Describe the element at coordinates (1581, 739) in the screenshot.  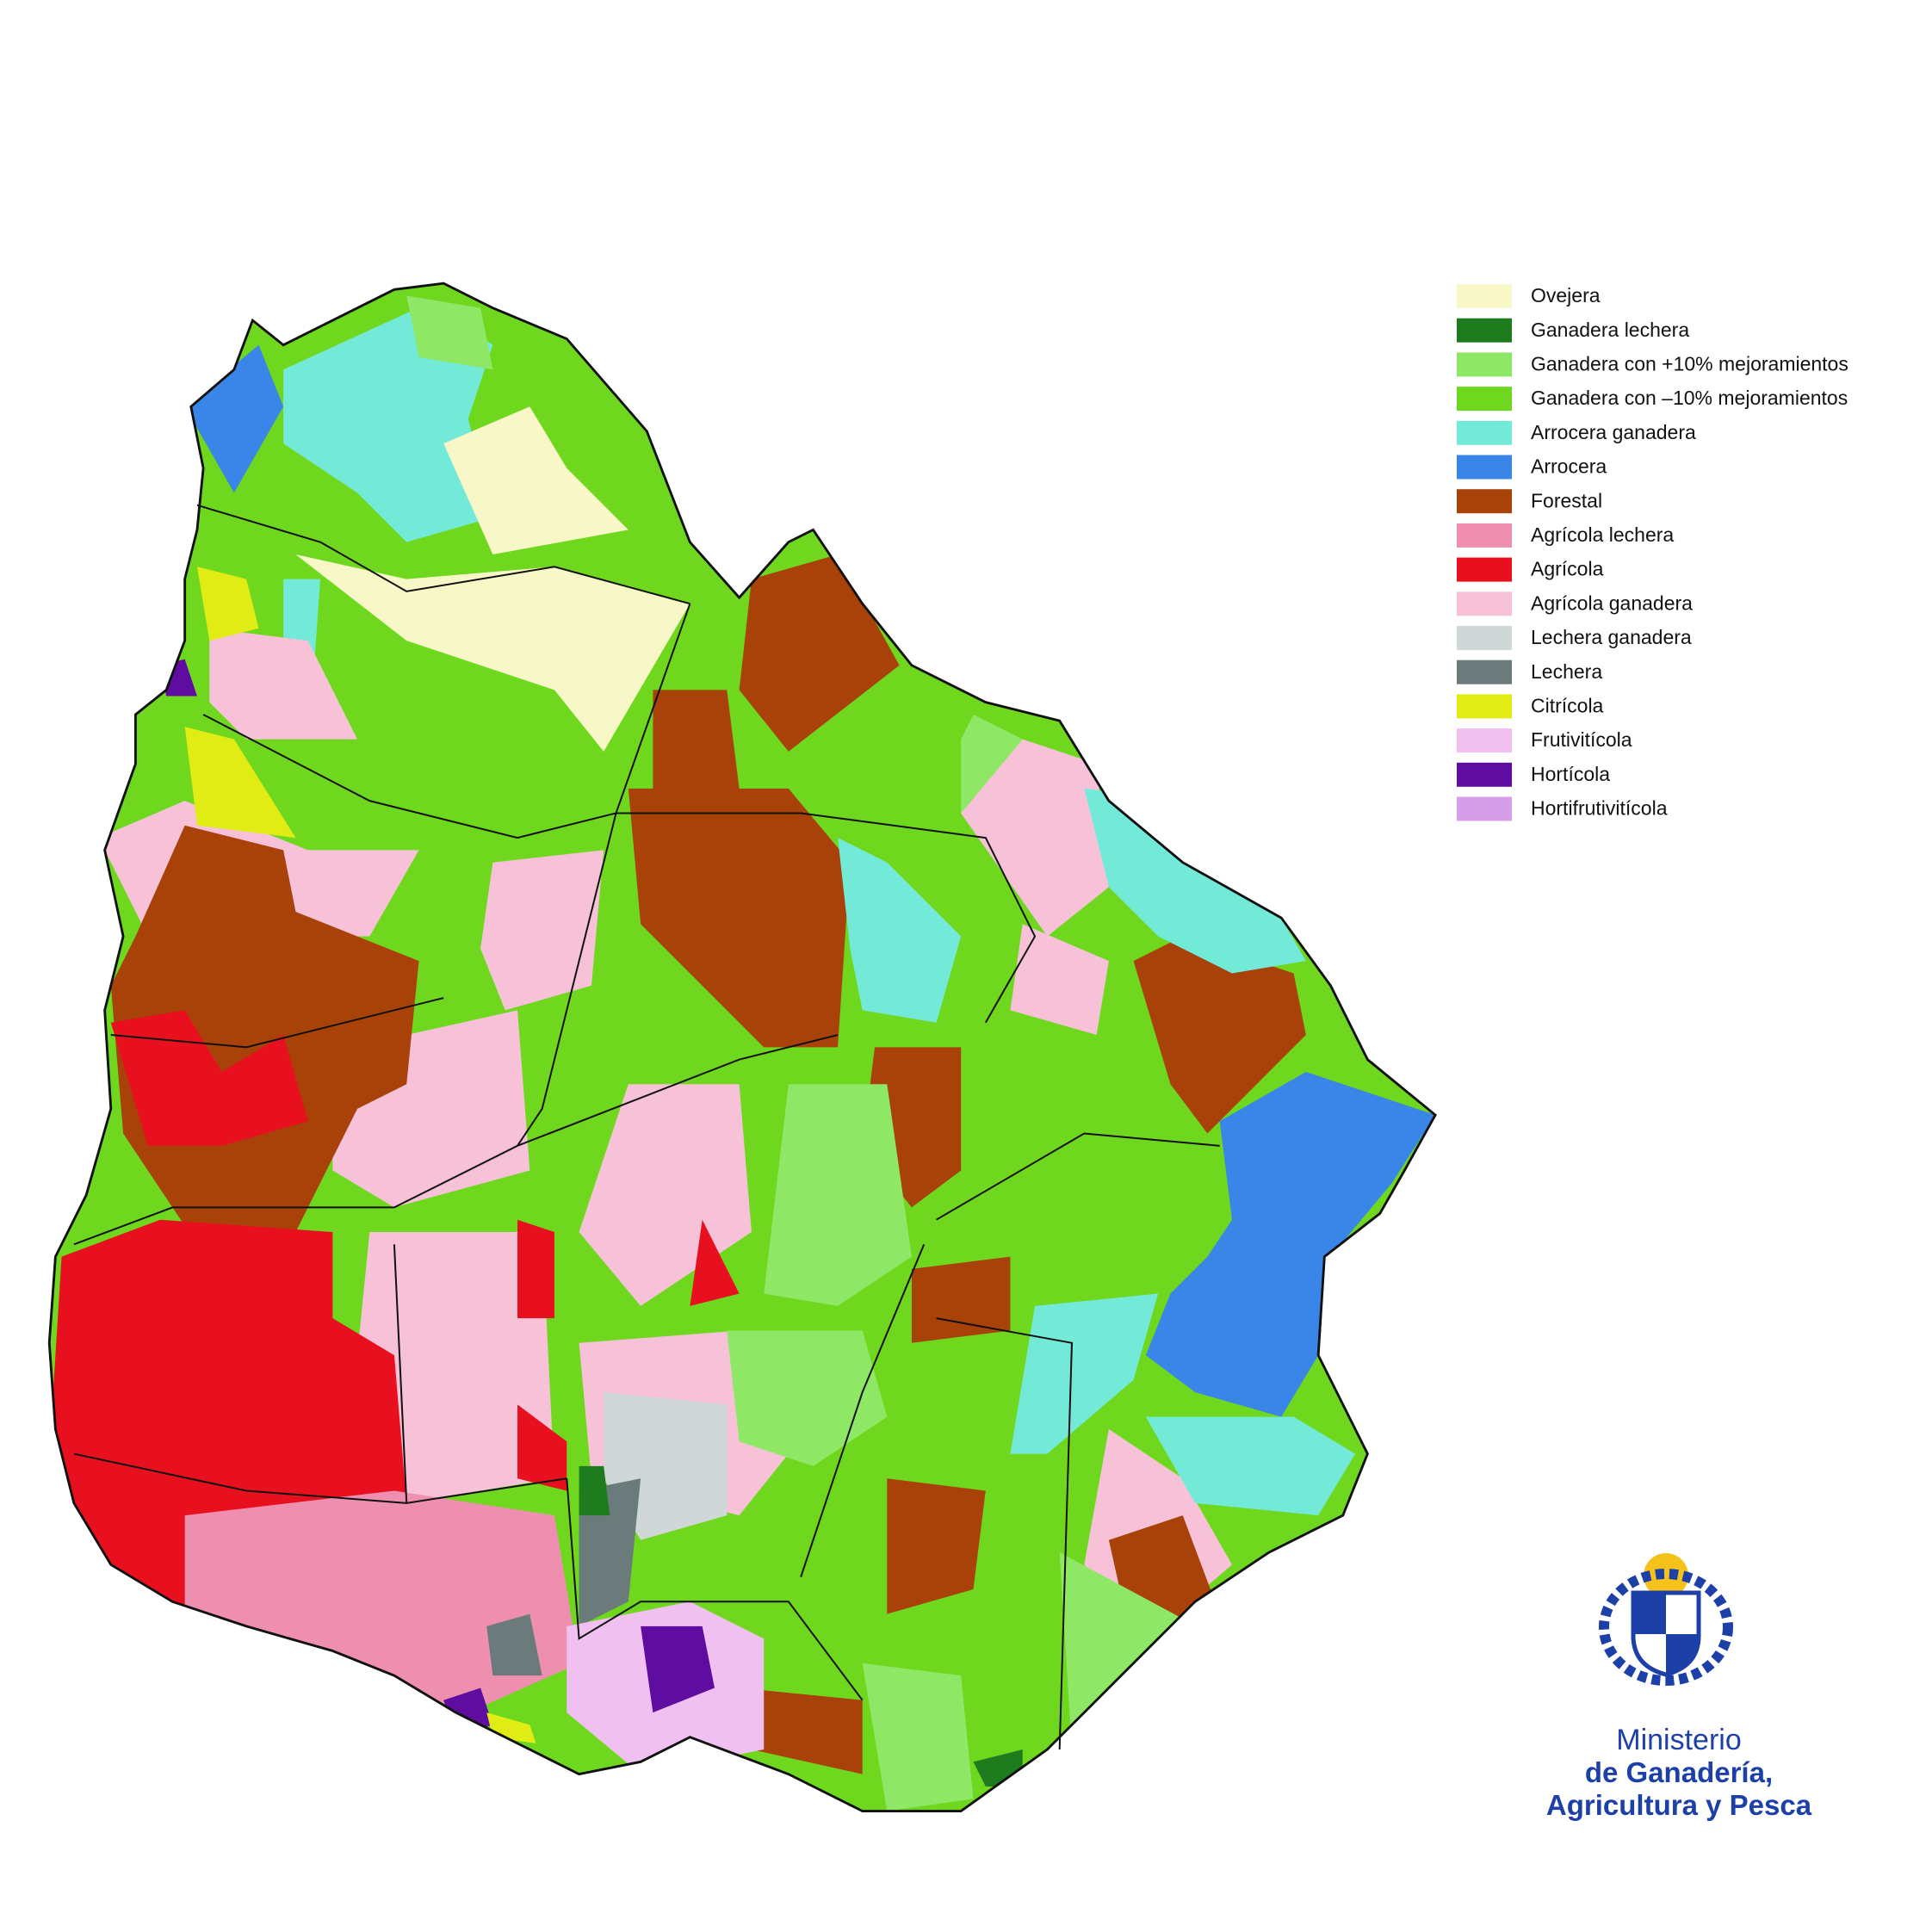
I see `legend-label: Frutivitícola` at that location.